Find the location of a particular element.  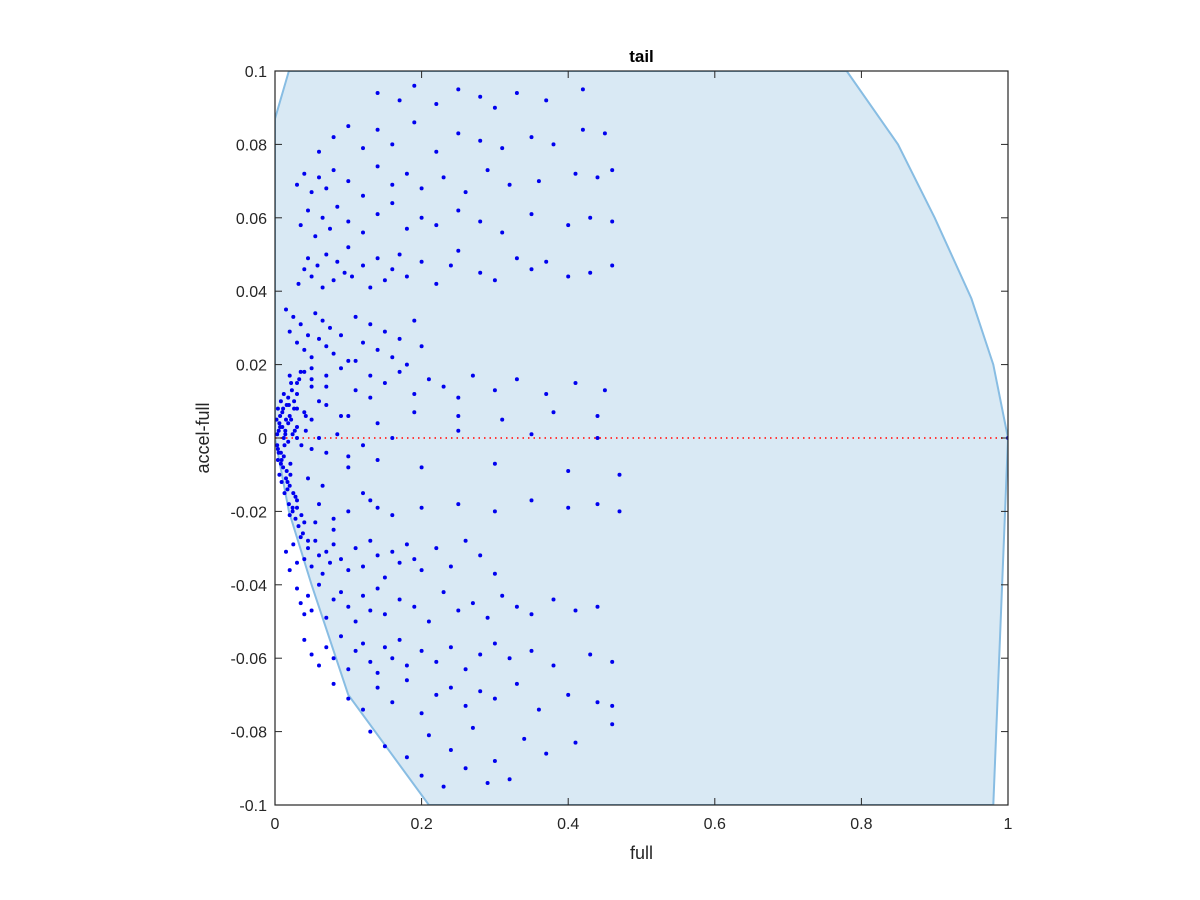

y-tick-label: -0.02 is located at coordinates (249, 512).